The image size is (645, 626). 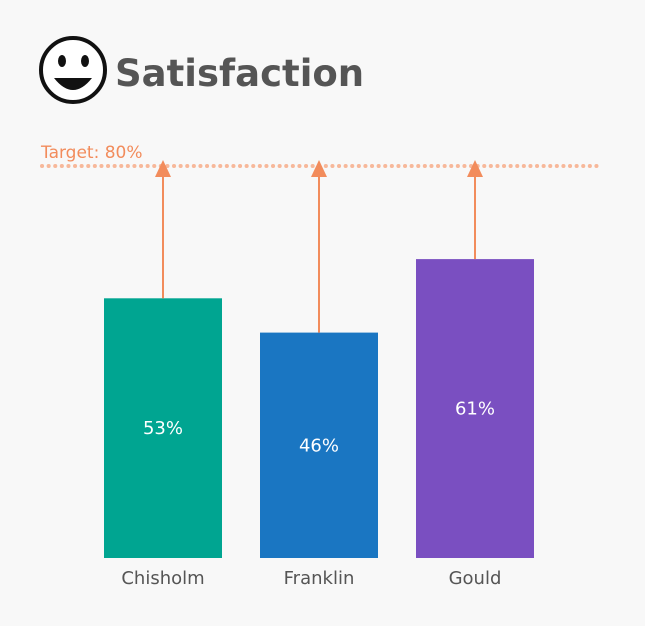 I want to click on gap-arrow-head-chisholm, so click(x=163, y=168).